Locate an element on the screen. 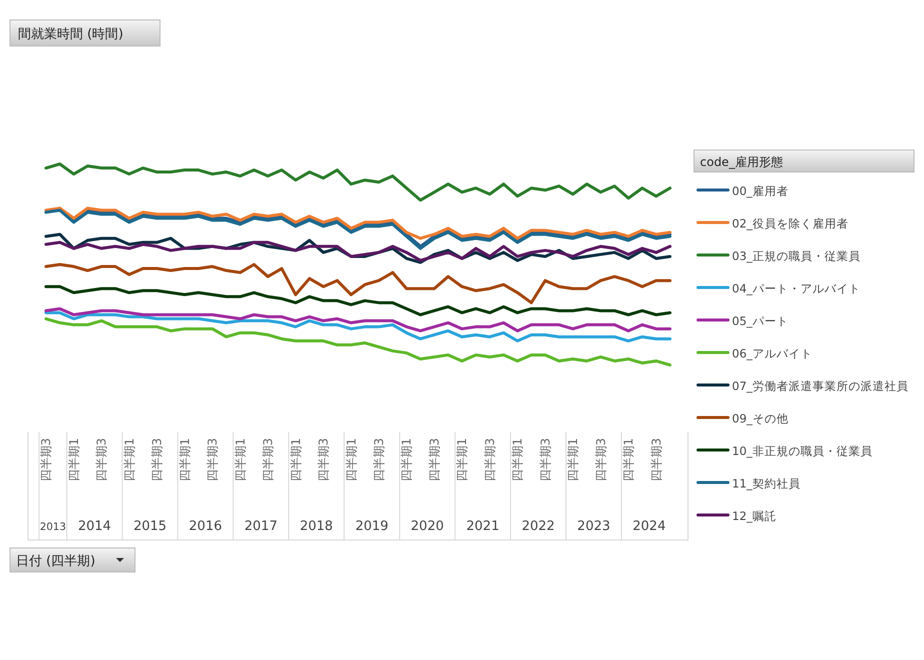 The width and height of the screenshot is (924, 660). text: 2013 is located at coordinates (53, 527).